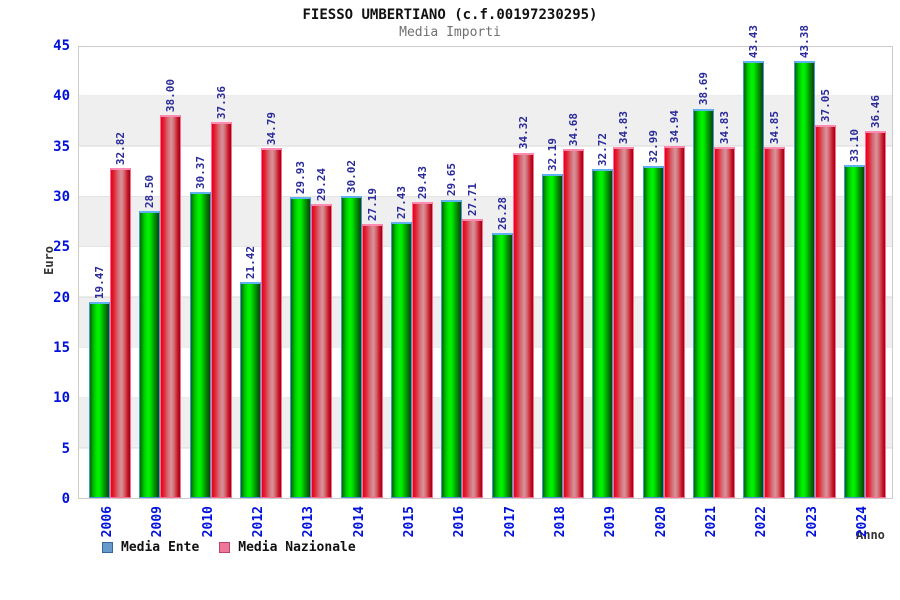  Describe the element at coordinates (875, 111) in the screenshot. I see `value-label: 36.46` at that location.